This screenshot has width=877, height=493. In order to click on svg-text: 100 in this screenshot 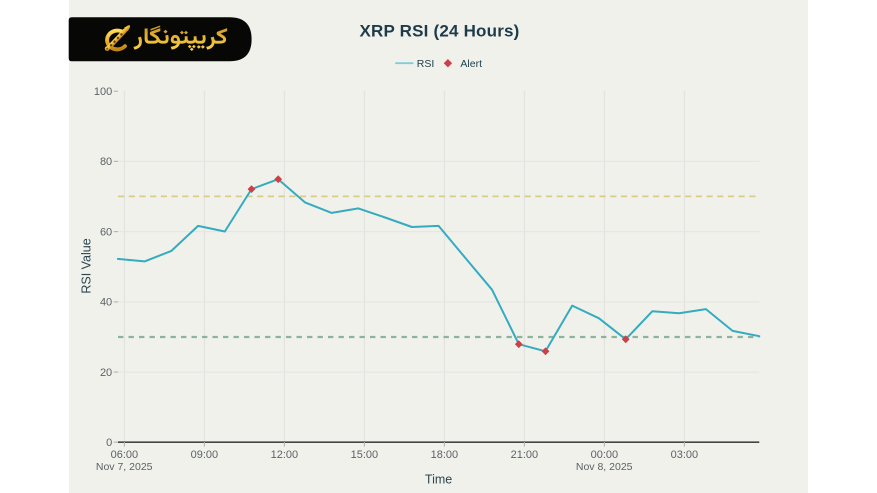, I will do `click(103, 92)`.